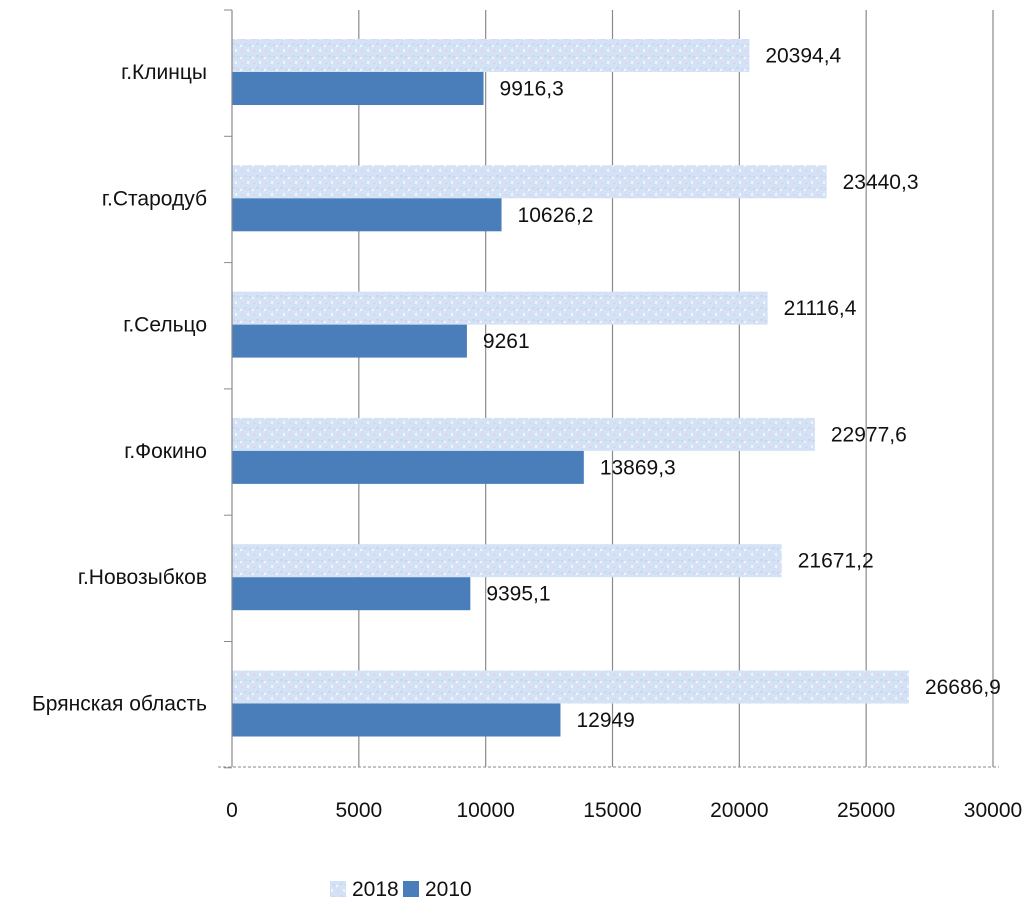  Describe the element at coordinates (836, 561) in the screenshot. I see `data-label: 21671,2` at that location.